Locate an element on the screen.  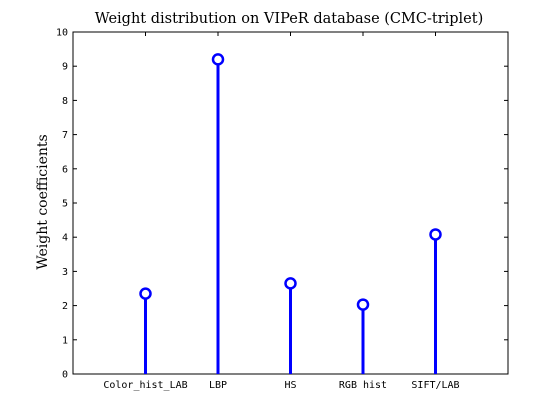
y-tick-label: 3 is located at coordinates (65, 272).